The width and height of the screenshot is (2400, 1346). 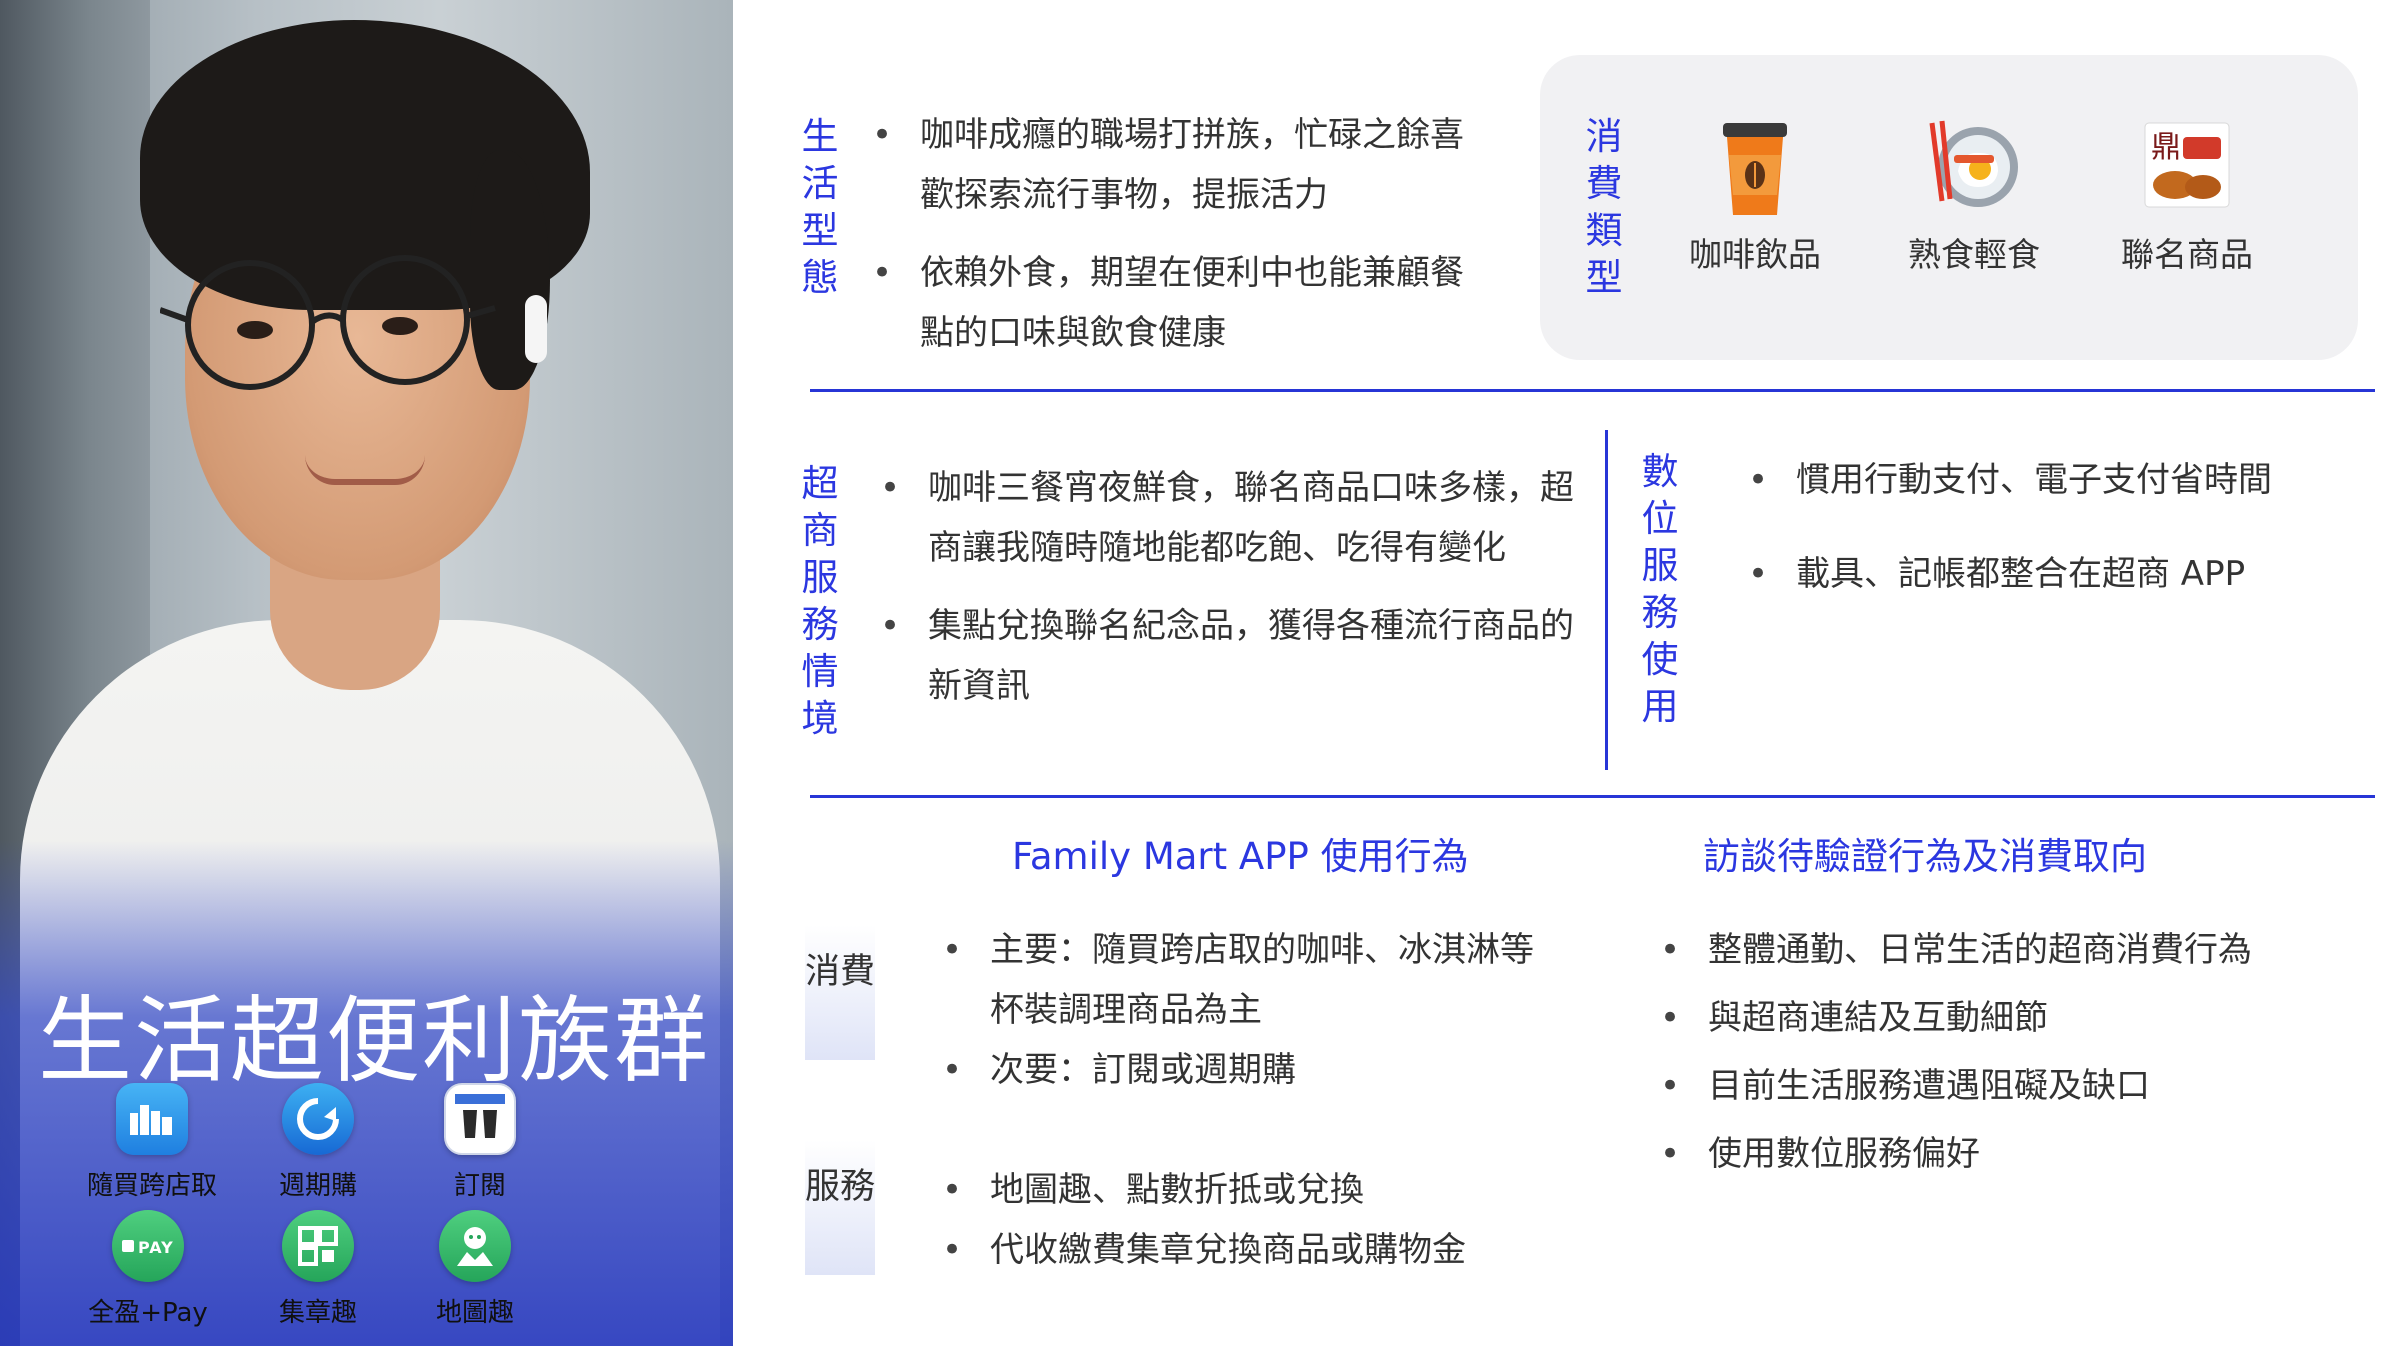 What do you see at coordinates (156, 1247) in the screenshot?
I see `svg-text: PAY` at bounding box center [156, 1247].